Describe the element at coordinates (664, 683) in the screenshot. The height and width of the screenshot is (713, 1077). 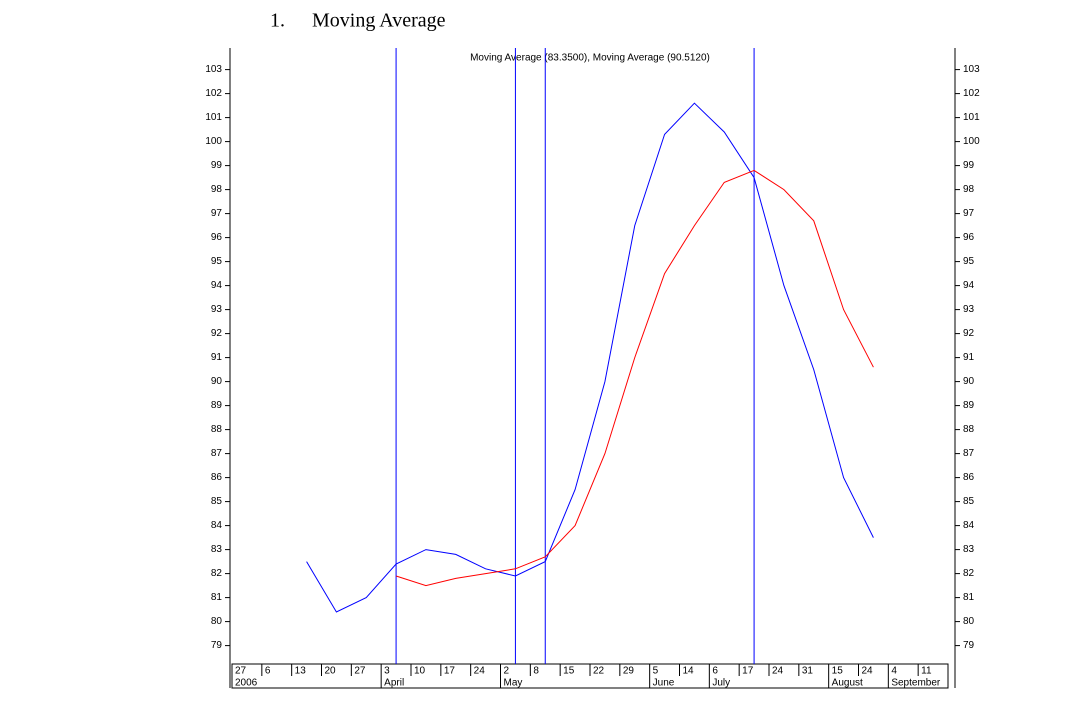
I see `x-month-label: June` at that location.